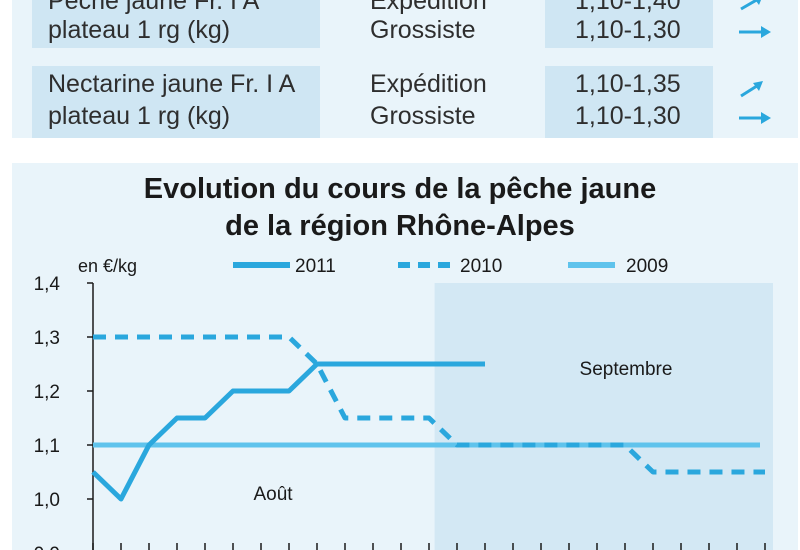 The image size is (800, 550). I want to click on chart-subtitle: de la région Rhône-Alpes, so click(400, 226).